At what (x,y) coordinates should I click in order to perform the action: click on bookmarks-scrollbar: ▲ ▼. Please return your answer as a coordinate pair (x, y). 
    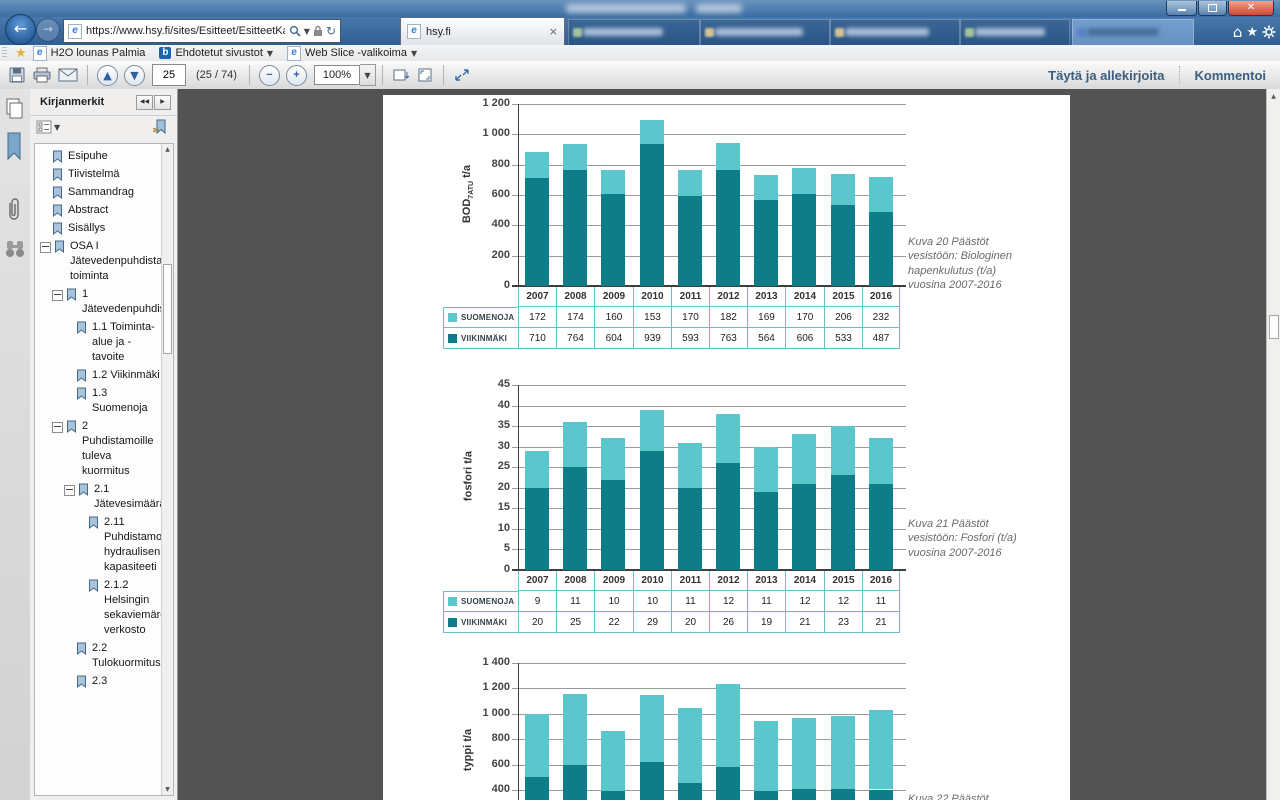
    Looking at the image, I should click on (167, 469).